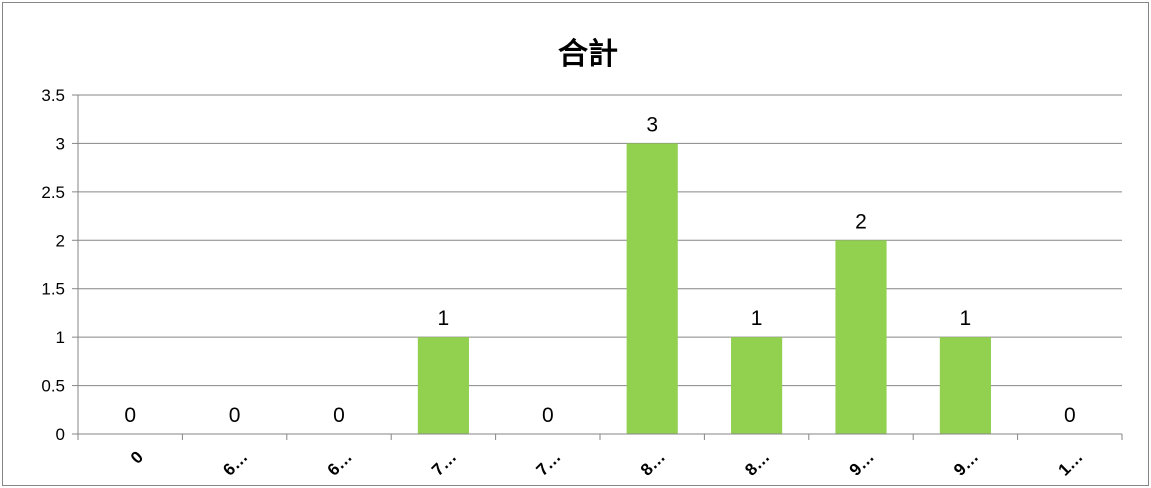 This screenshot has width=1151, height=488. What do you see at coordinates (861, 221) in the screenshot?
I see `data-label: 2` at bounding box center [861, 221].